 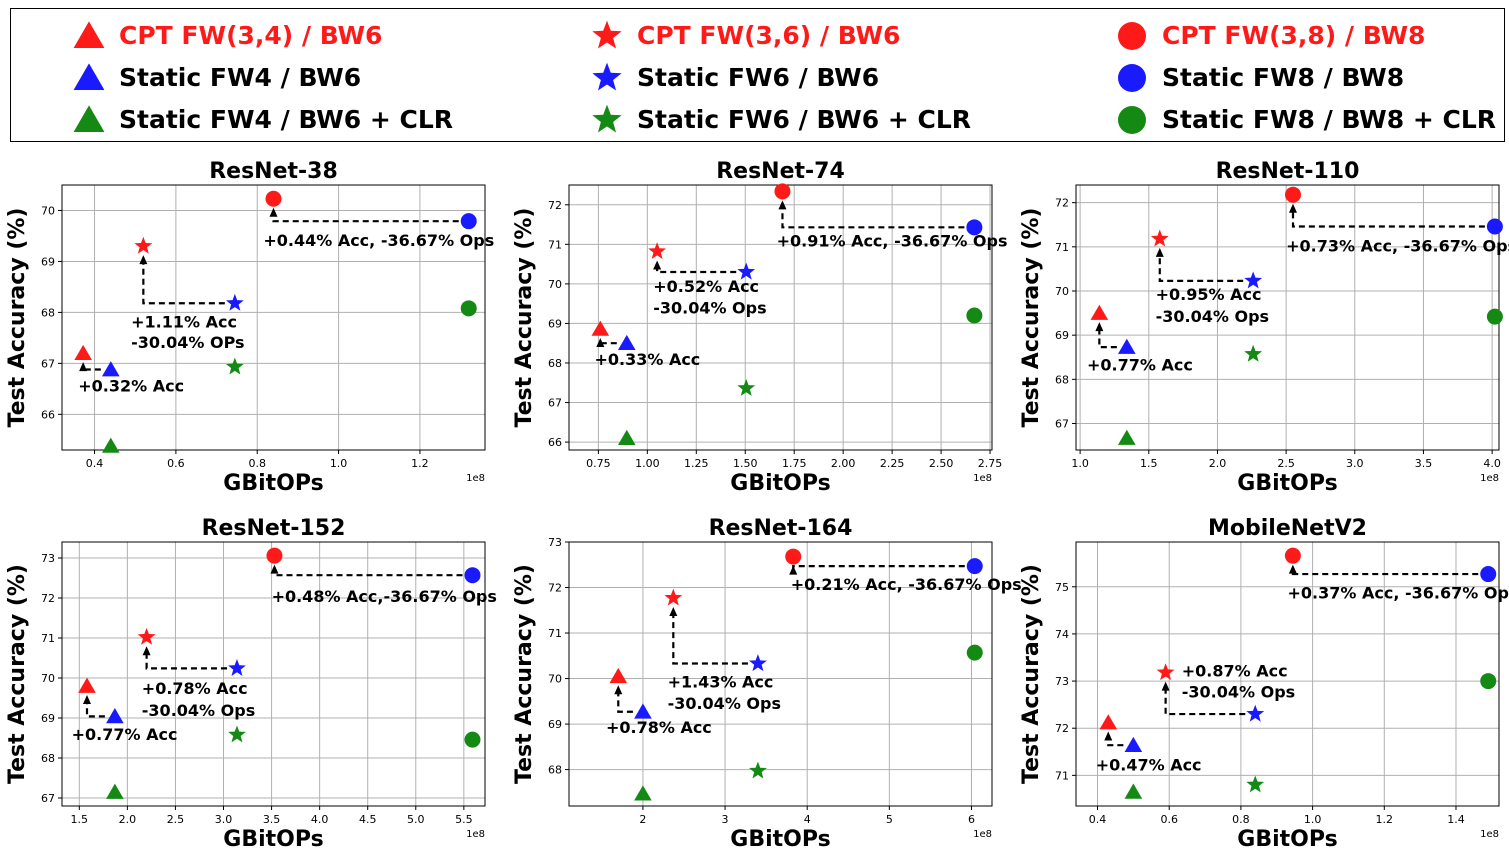 What do you see at coordinates (769, 35) in the screenshot?
I see `legend-label: CPT FW(3,6) / BW6` at bounding box center [769, 35].